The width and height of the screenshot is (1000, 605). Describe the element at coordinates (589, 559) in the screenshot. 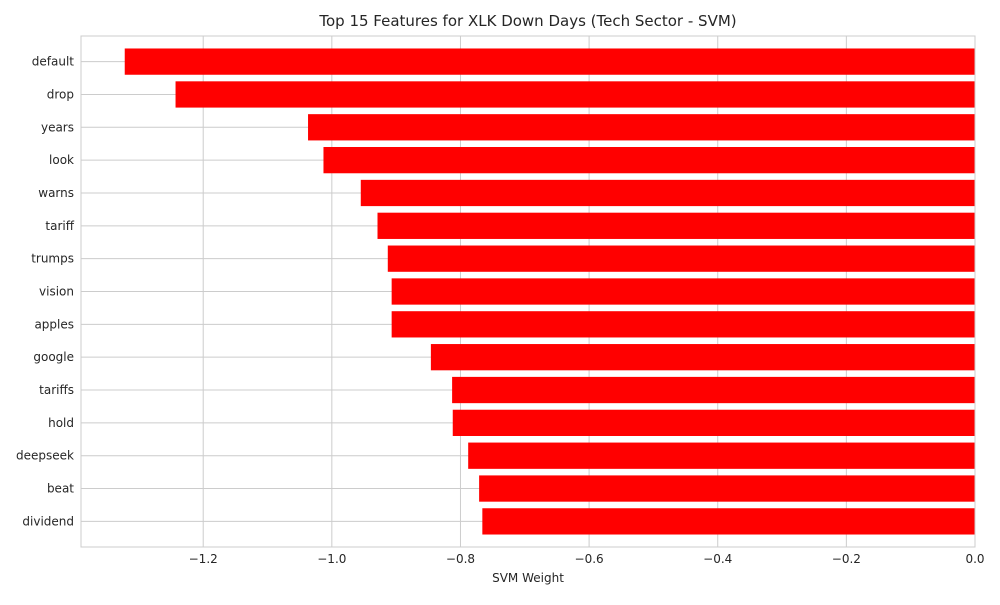

I see `x-tick-label: −0.6` at that location.